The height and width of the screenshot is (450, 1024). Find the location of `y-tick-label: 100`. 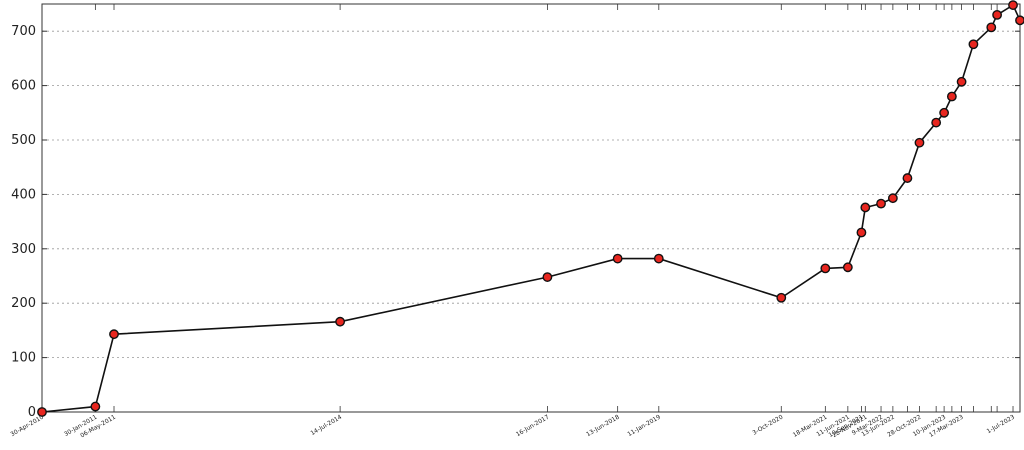

y-tick-label: 100 is located at coordinates (23, 358).